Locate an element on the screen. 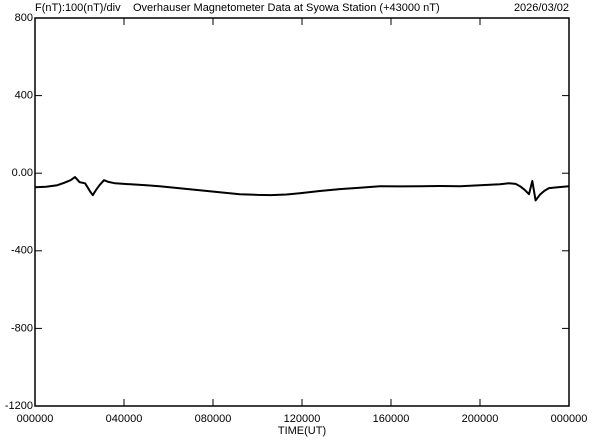 The width and height of the screenshot is (592, 440). y-tick-label: -800 is located at coordinates (22, 328).